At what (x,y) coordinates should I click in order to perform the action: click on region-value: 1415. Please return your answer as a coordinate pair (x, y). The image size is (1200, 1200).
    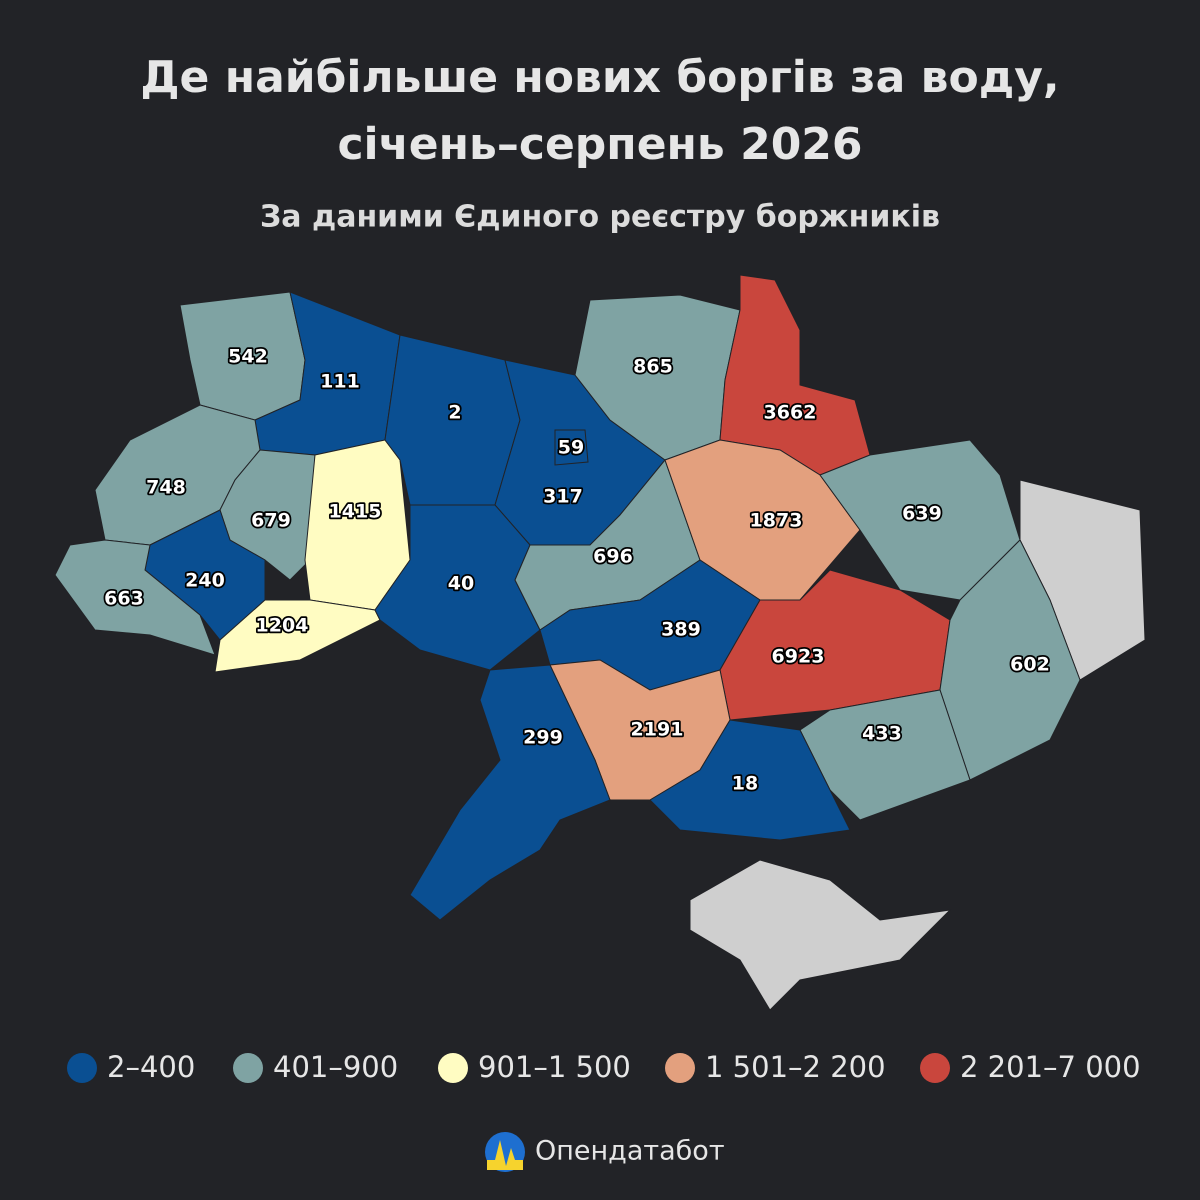
    Looking at the image, I should click on (355, 512).